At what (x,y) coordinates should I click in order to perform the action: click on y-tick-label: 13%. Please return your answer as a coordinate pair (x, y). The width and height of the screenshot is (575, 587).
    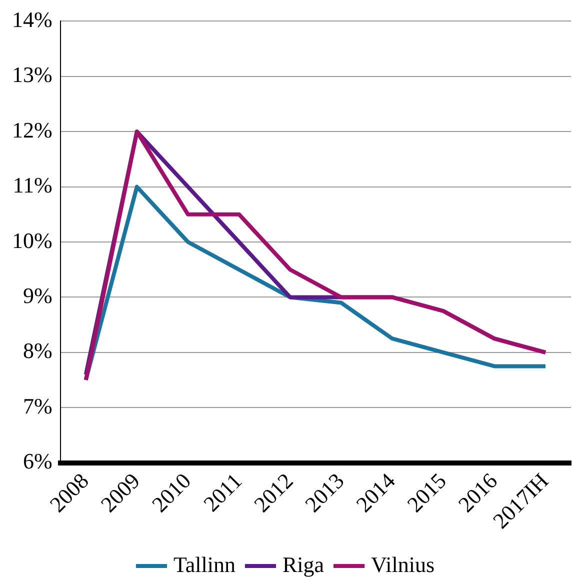
    Looking at the image, I should click on (32, 75).